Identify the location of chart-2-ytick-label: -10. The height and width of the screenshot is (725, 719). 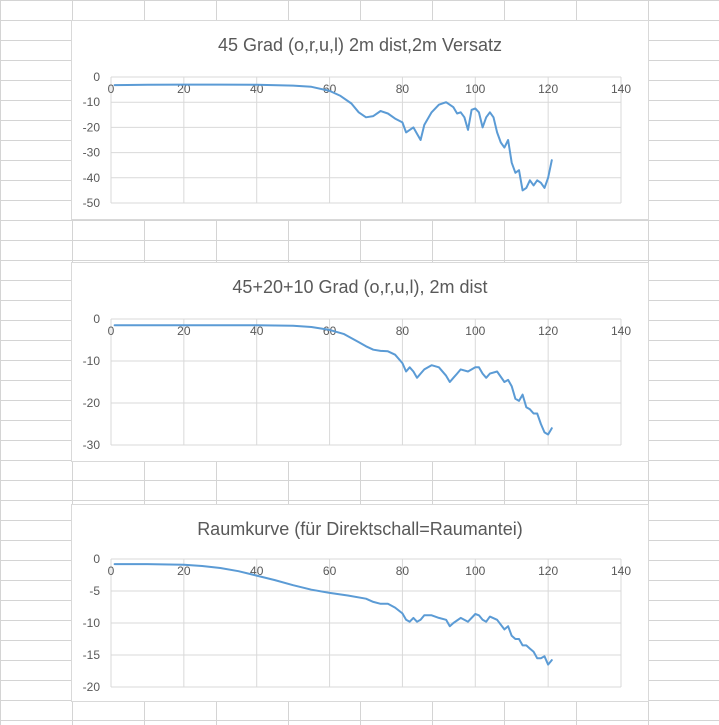
(92, 361).